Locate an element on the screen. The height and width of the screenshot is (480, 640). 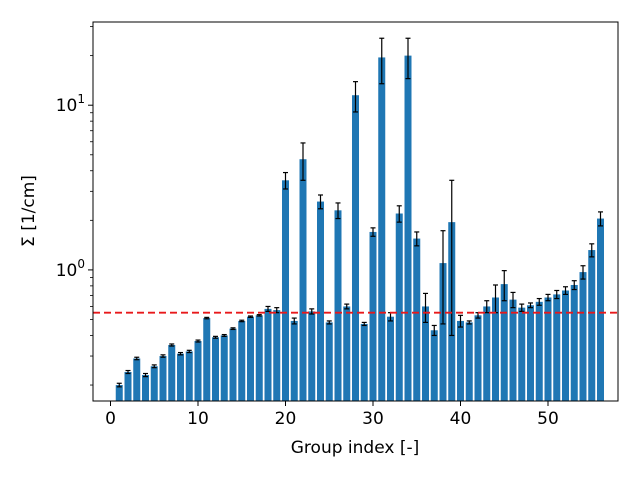
x-axis-label: Group index [-] is located at coordinates (355, 448).